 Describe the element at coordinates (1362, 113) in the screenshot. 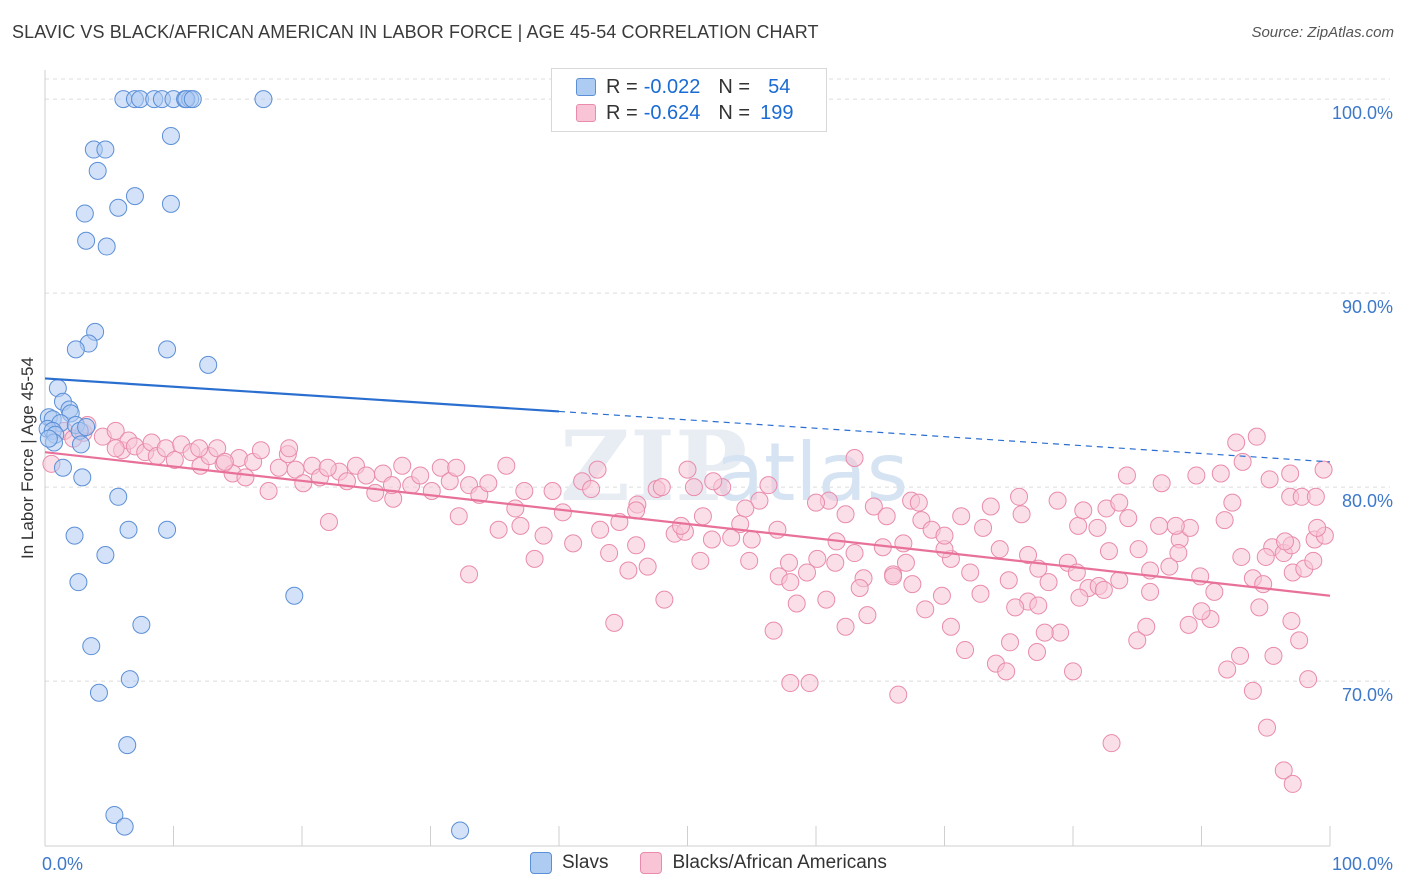

I see `y-tick-label: 100.0%` at that location.